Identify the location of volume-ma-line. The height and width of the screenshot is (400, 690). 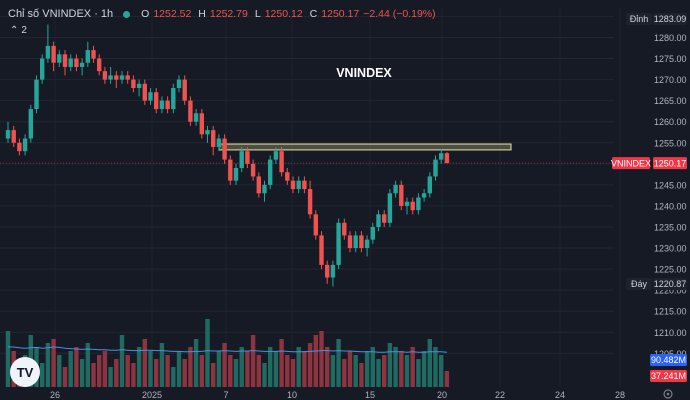
(227, 349).